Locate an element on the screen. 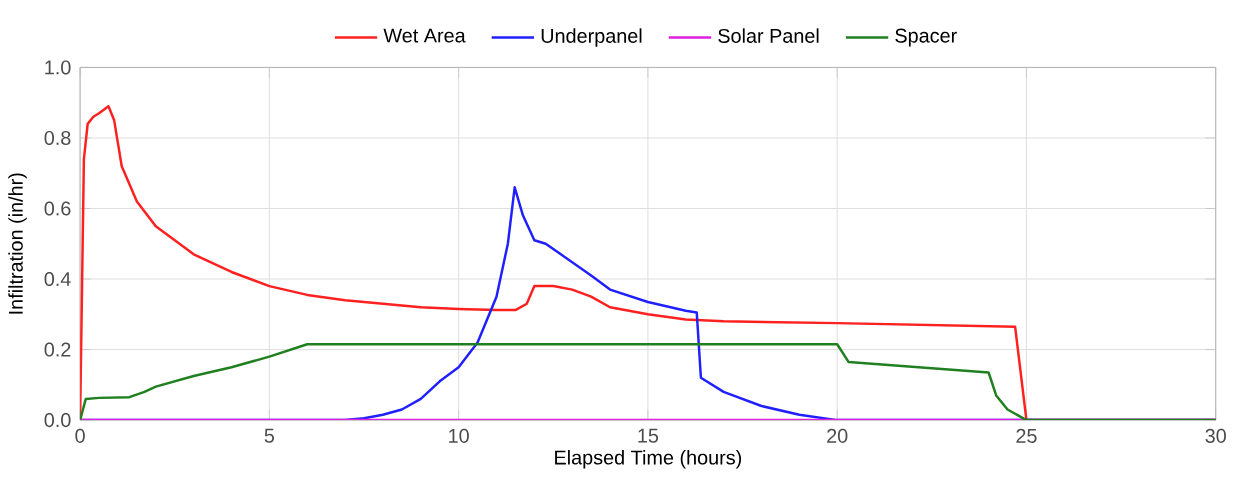  y-tick-label: 0.4 is located at coordinates (57, 279).